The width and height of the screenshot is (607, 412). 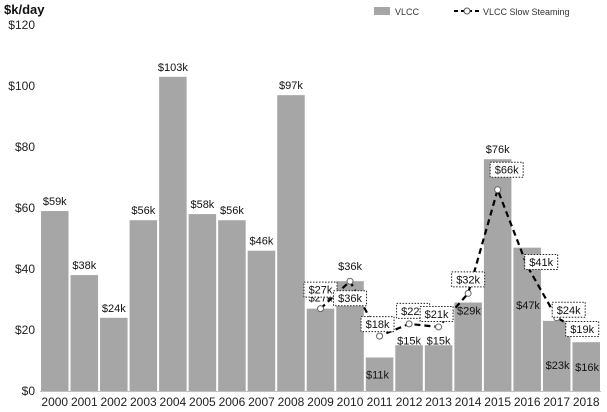 I want to click on slow-steaming-label-text: $36k, so click(x=350, y=299).